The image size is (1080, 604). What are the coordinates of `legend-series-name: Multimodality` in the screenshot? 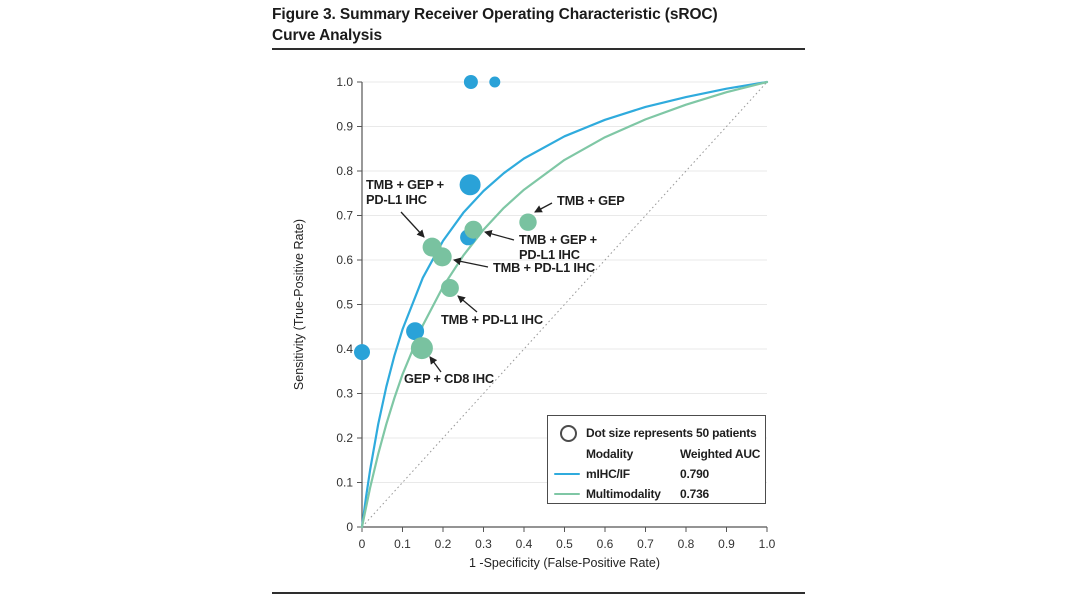 It's located at (623, 494).